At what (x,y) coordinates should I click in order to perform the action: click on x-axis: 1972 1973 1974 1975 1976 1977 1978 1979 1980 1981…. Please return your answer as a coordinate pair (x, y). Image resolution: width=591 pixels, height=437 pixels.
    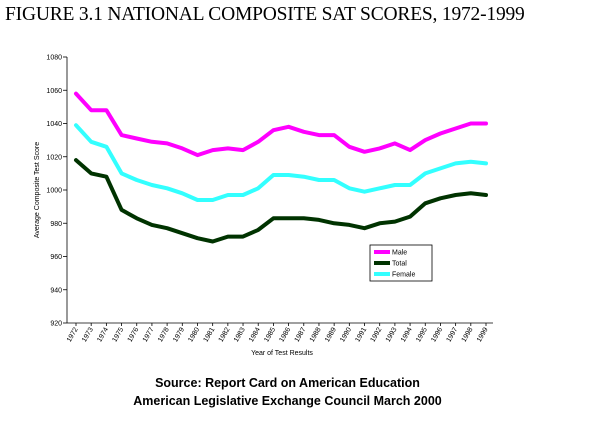
    Looking at the image, I should click on (278, 333).